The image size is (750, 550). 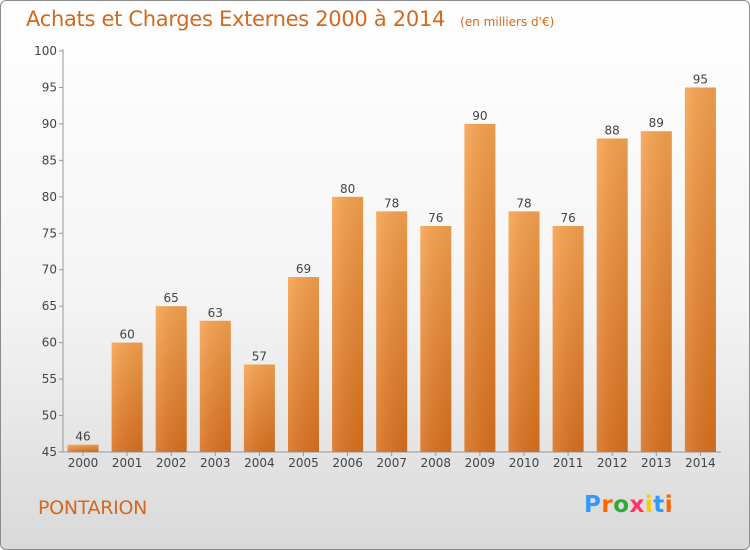 I want to click on bar-shade-2012, so click(x=612, y=295).